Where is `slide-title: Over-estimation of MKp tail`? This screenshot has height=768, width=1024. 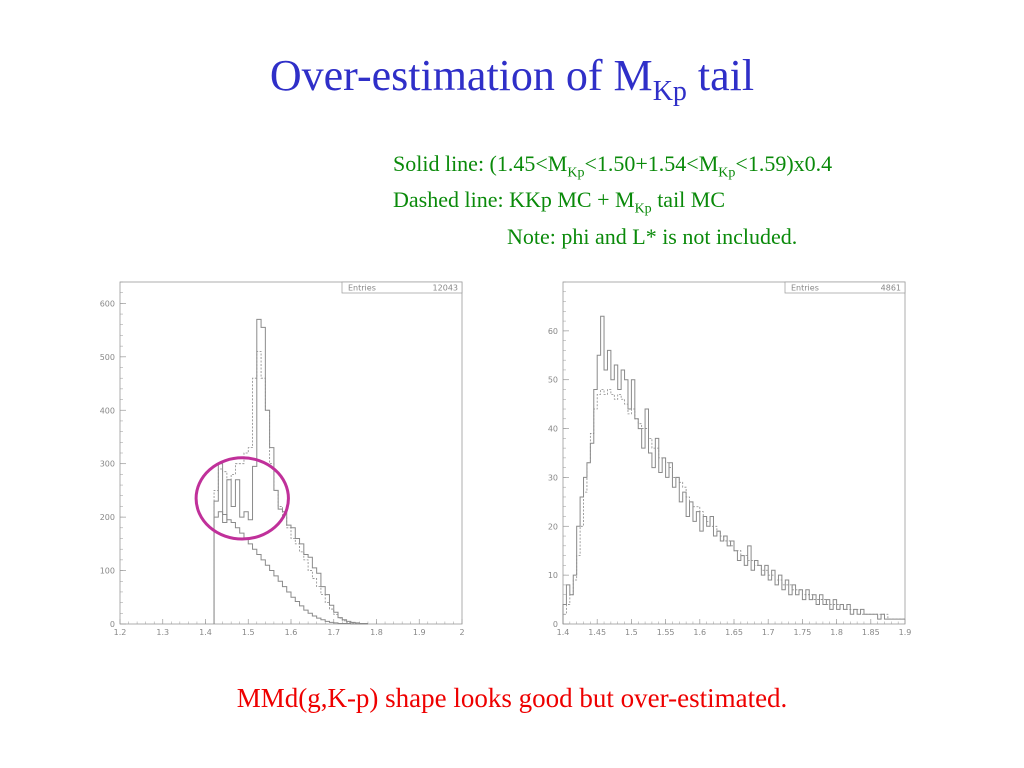
slide-title: Over-estimation of MKp tail is located at coordinates (512, 79).